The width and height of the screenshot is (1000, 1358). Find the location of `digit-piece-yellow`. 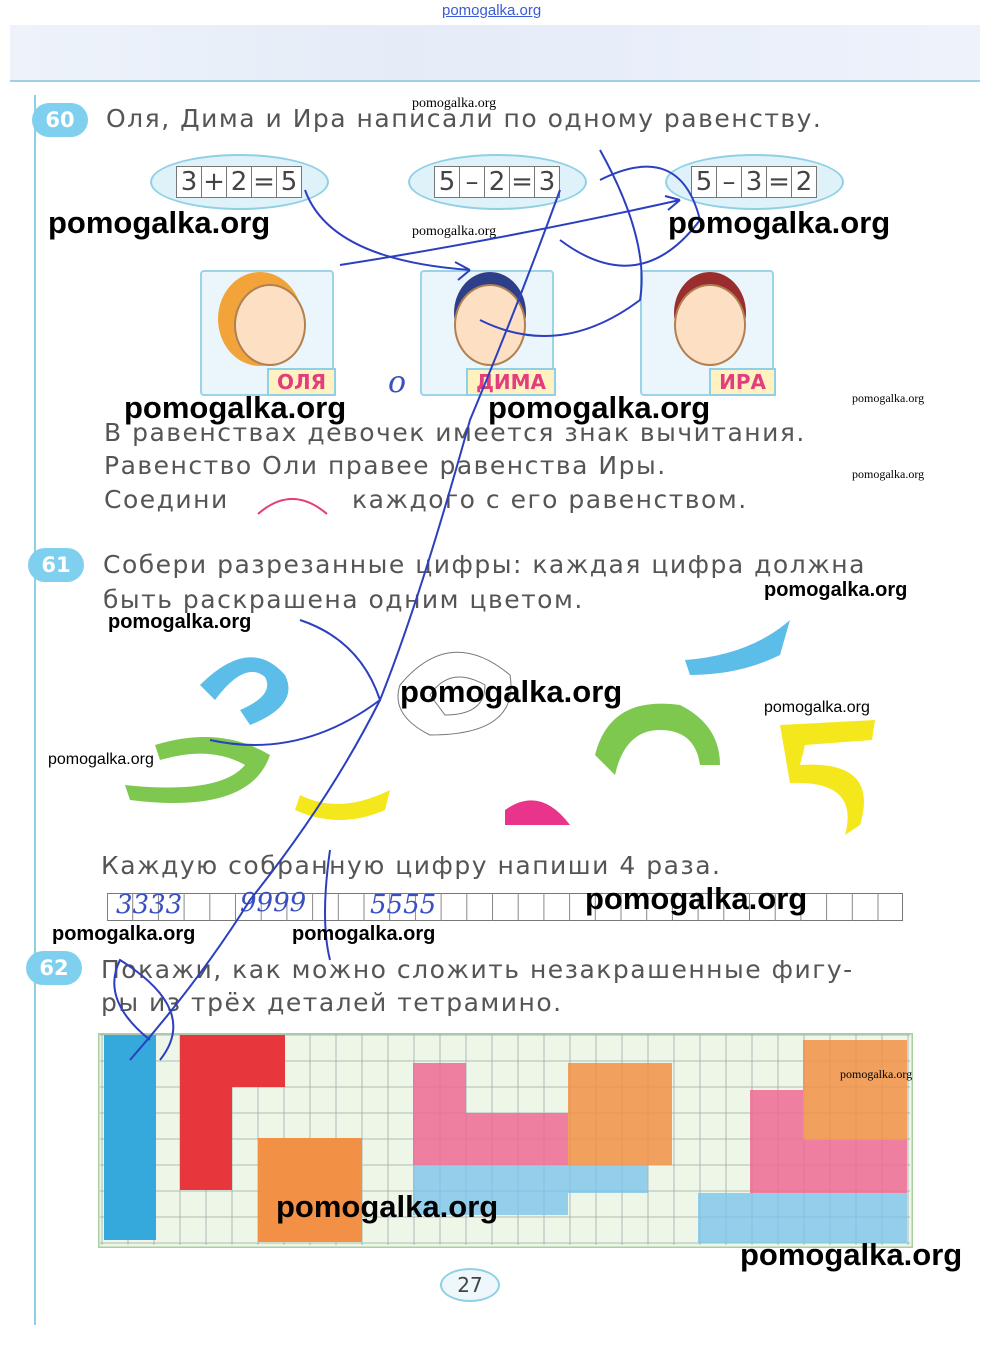

digit-piece-yellow is located at coordinates (342, 805).